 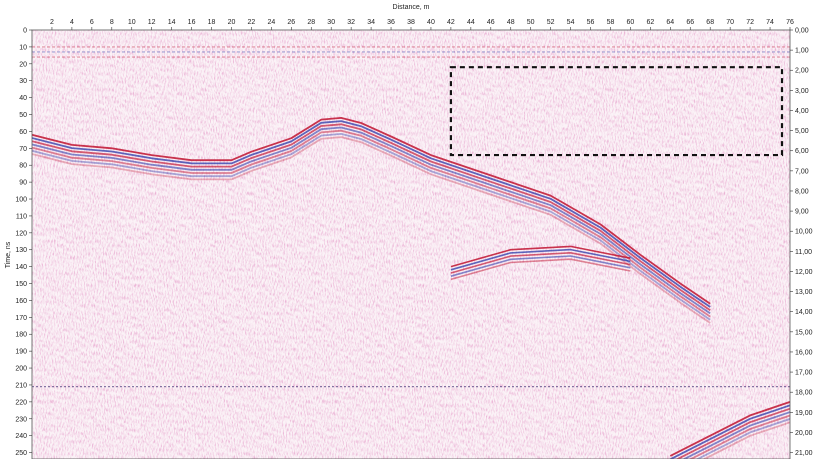 I want to click on right-tick-label: 21,00, so click(x=804, y=453).